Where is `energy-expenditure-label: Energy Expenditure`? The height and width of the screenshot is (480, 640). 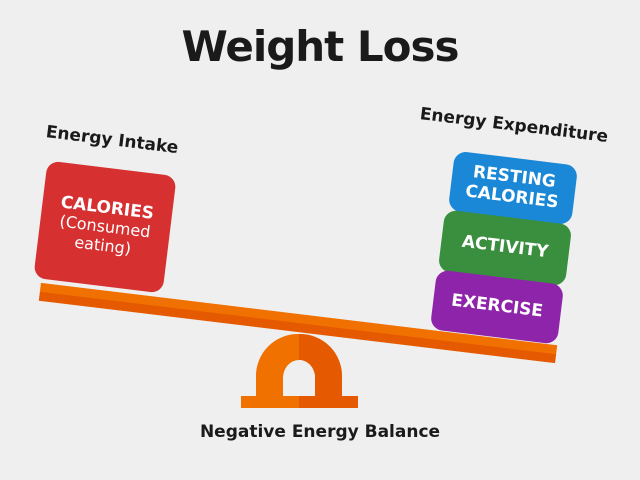 energy-expenditure-label: Energy Expenditure is located at coordinates (514, 125).